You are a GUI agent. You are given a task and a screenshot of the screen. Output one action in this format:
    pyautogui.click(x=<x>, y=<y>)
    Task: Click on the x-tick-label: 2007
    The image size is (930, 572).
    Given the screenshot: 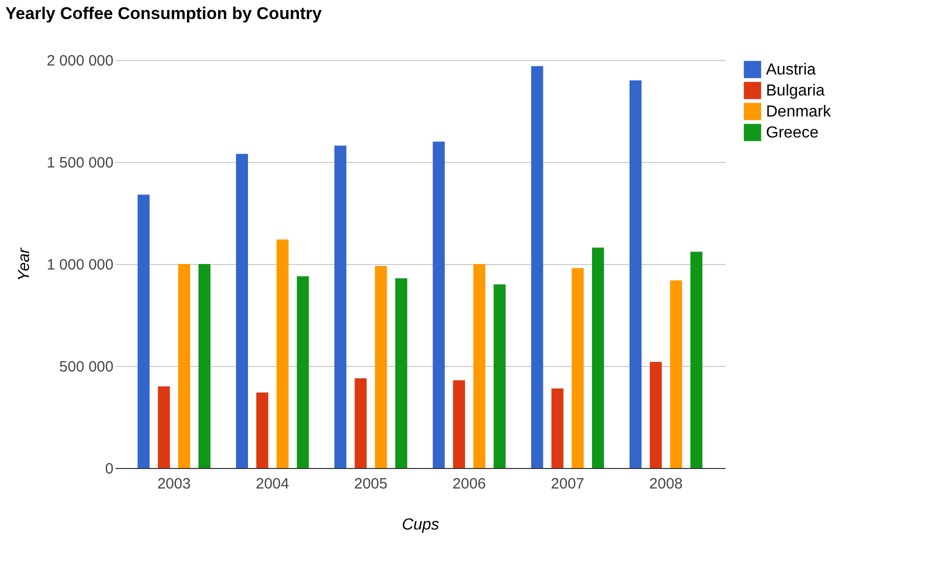 What is the action you would take?
    pyautogui.click(x=567, y=484)
    